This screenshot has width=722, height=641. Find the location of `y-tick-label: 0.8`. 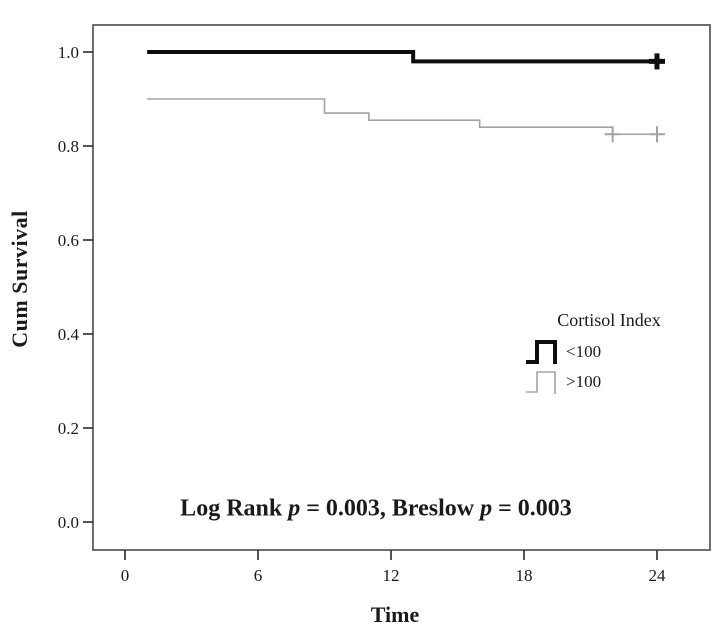

y-tick-label: 0.8 is located at coordinates (68, 146).